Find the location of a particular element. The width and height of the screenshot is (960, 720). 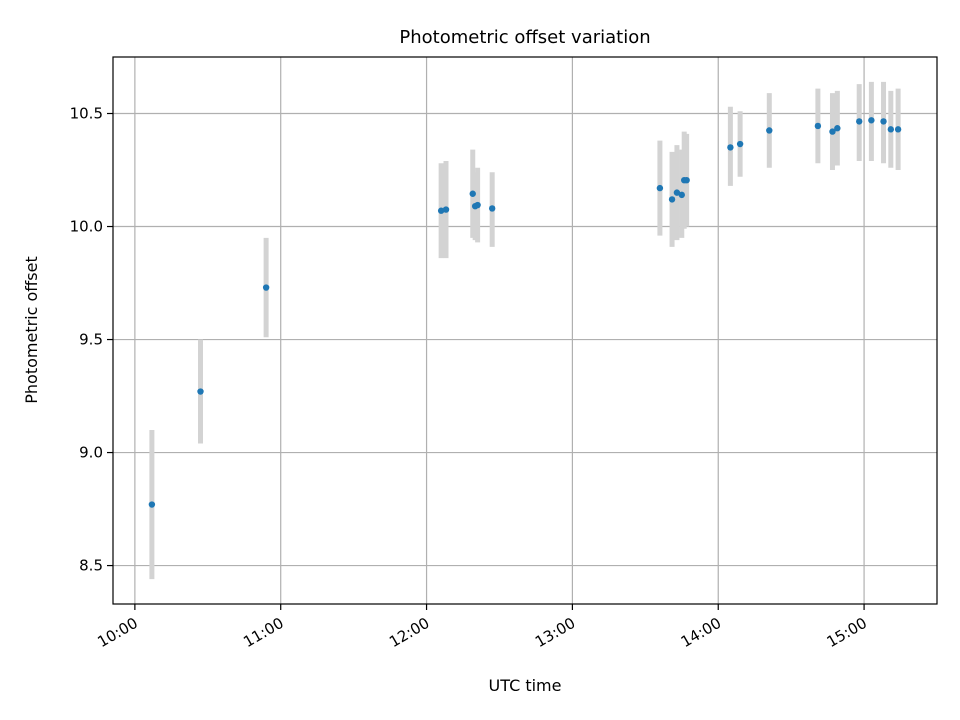

y-tick-label: 8.5 is located at coordinates (91, 566).